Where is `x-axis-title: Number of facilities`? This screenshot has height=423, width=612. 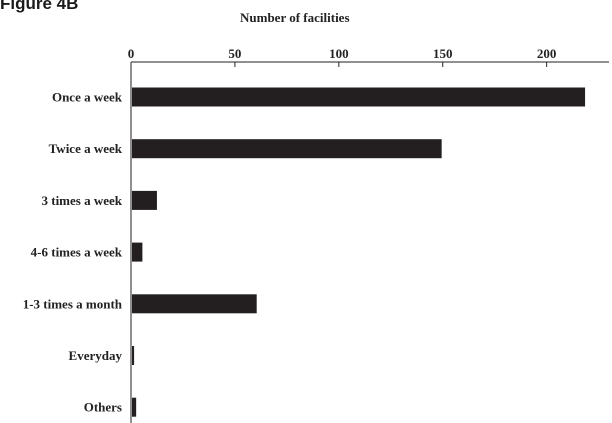 x-axis-title: Number of facilities is located at coordinates (295, 17).